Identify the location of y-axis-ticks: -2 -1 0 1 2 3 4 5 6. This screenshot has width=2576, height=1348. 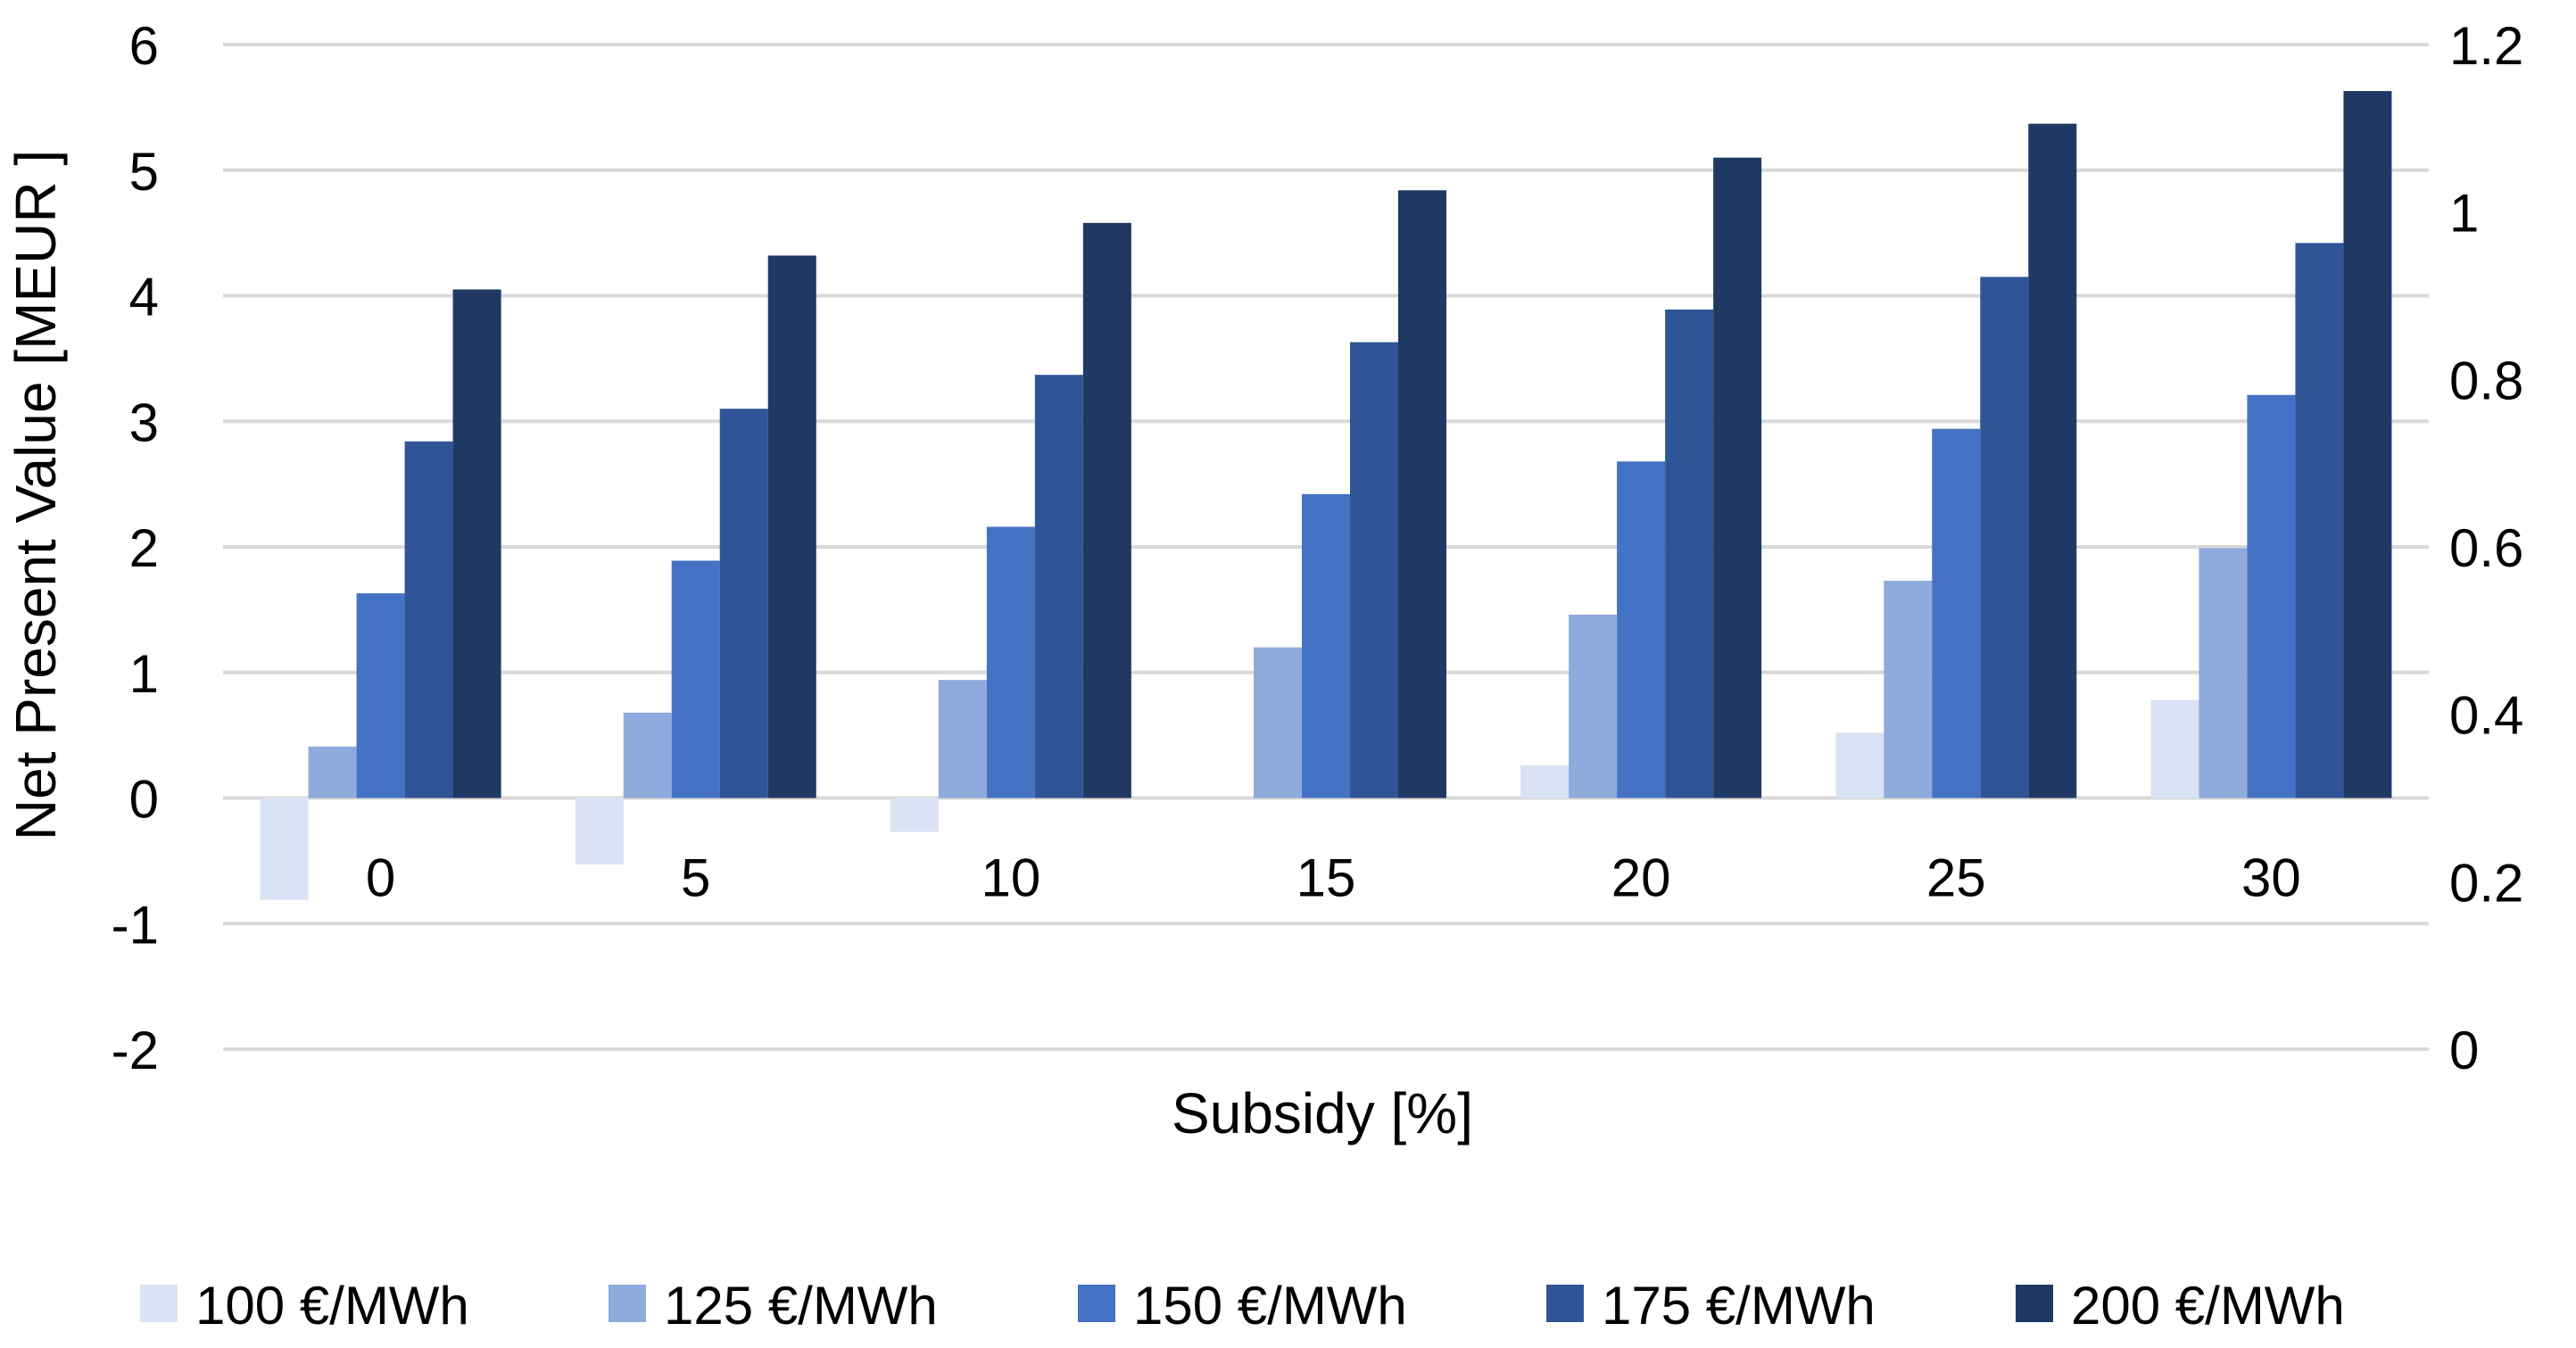
(135, 548).